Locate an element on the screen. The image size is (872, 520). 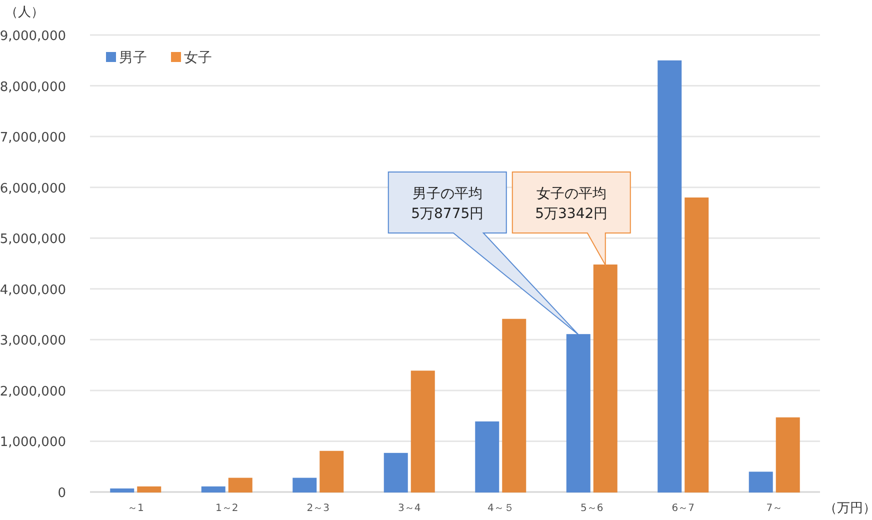
y-tick-label: 5,000,000 is located at coordinates (33, 240).